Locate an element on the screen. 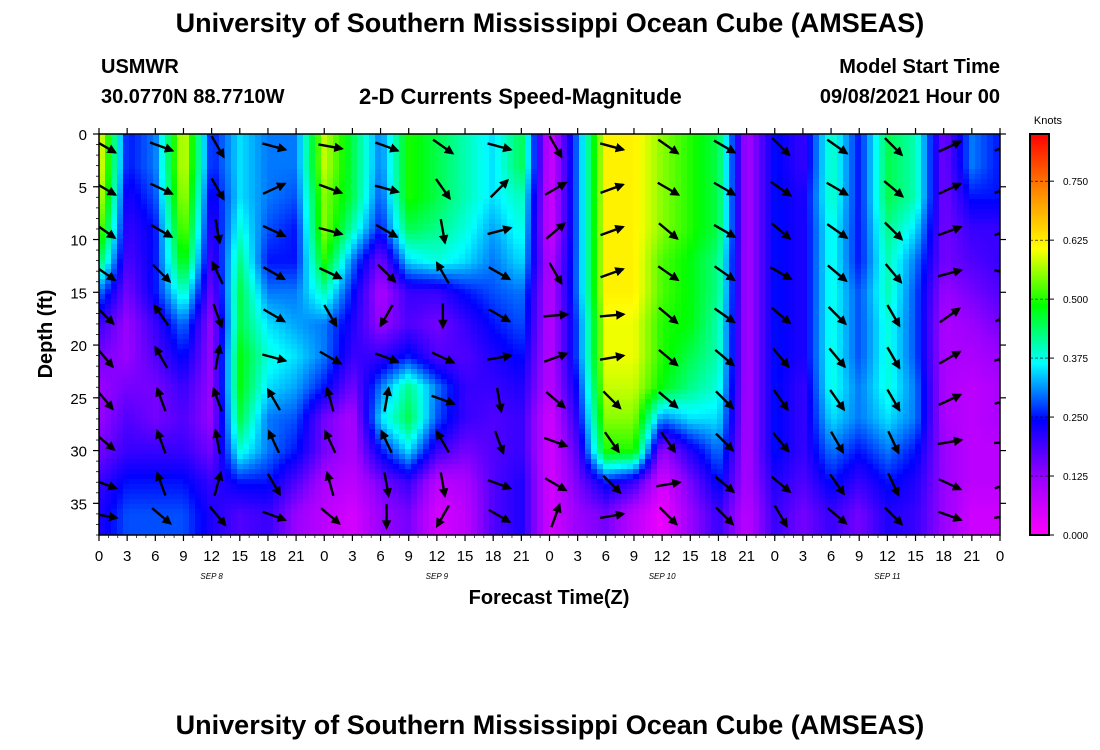 The height and width of the screenshot is (750, 1100). y-tick-label: 15 is located at coordinates (78, 293).